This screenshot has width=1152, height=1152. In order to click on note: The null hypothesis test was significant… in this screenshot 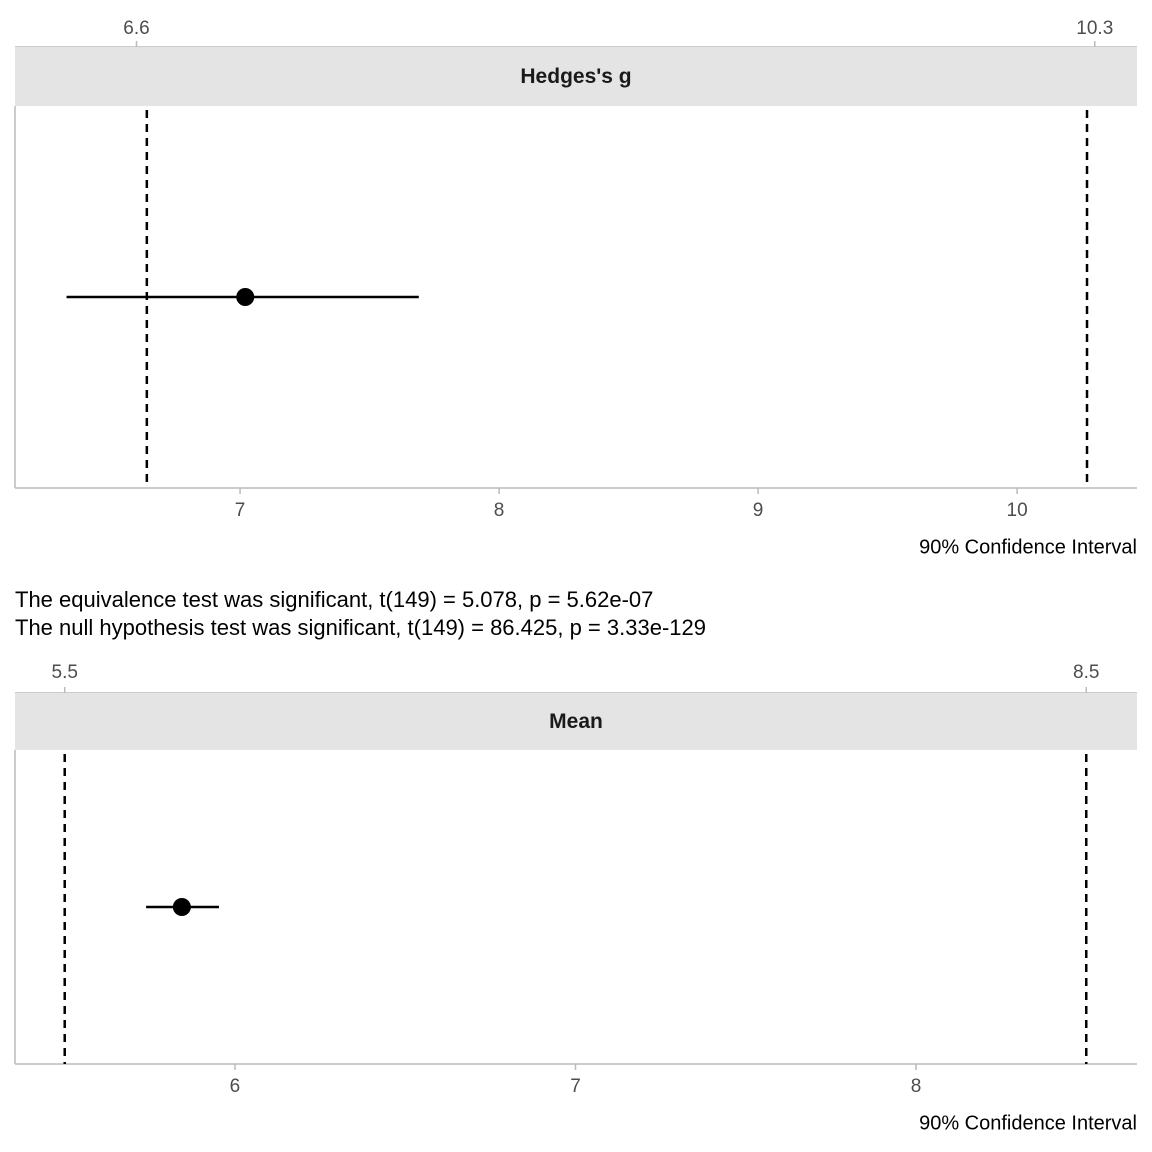, I will do `click(360, 627)`.